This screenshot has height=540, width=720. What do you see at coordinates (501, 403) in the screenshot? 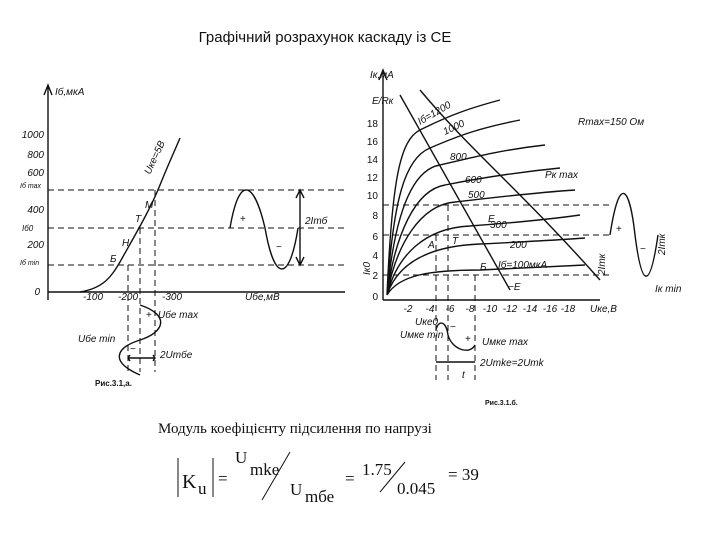
I see `caption: Рис.3.1.б.` at bounding box center [501, 403].